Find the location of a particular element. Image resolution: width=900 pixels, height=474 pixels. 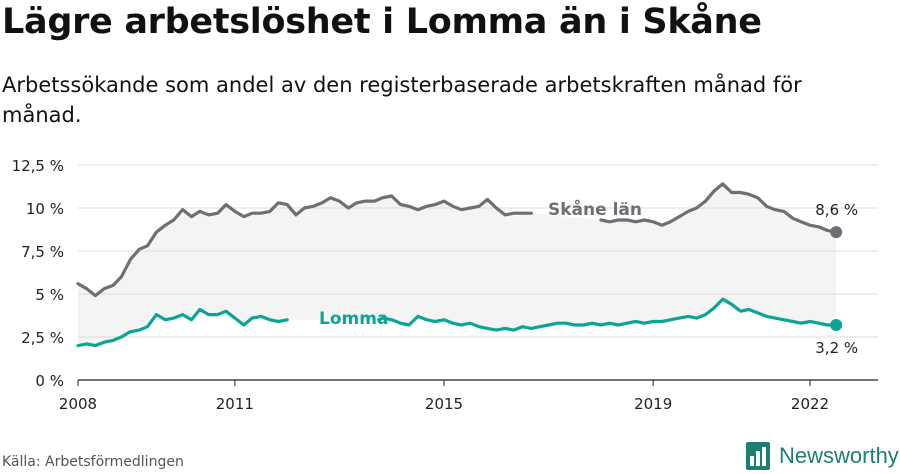

x-tick-label: 2015 is located at coordinates (444, 404).